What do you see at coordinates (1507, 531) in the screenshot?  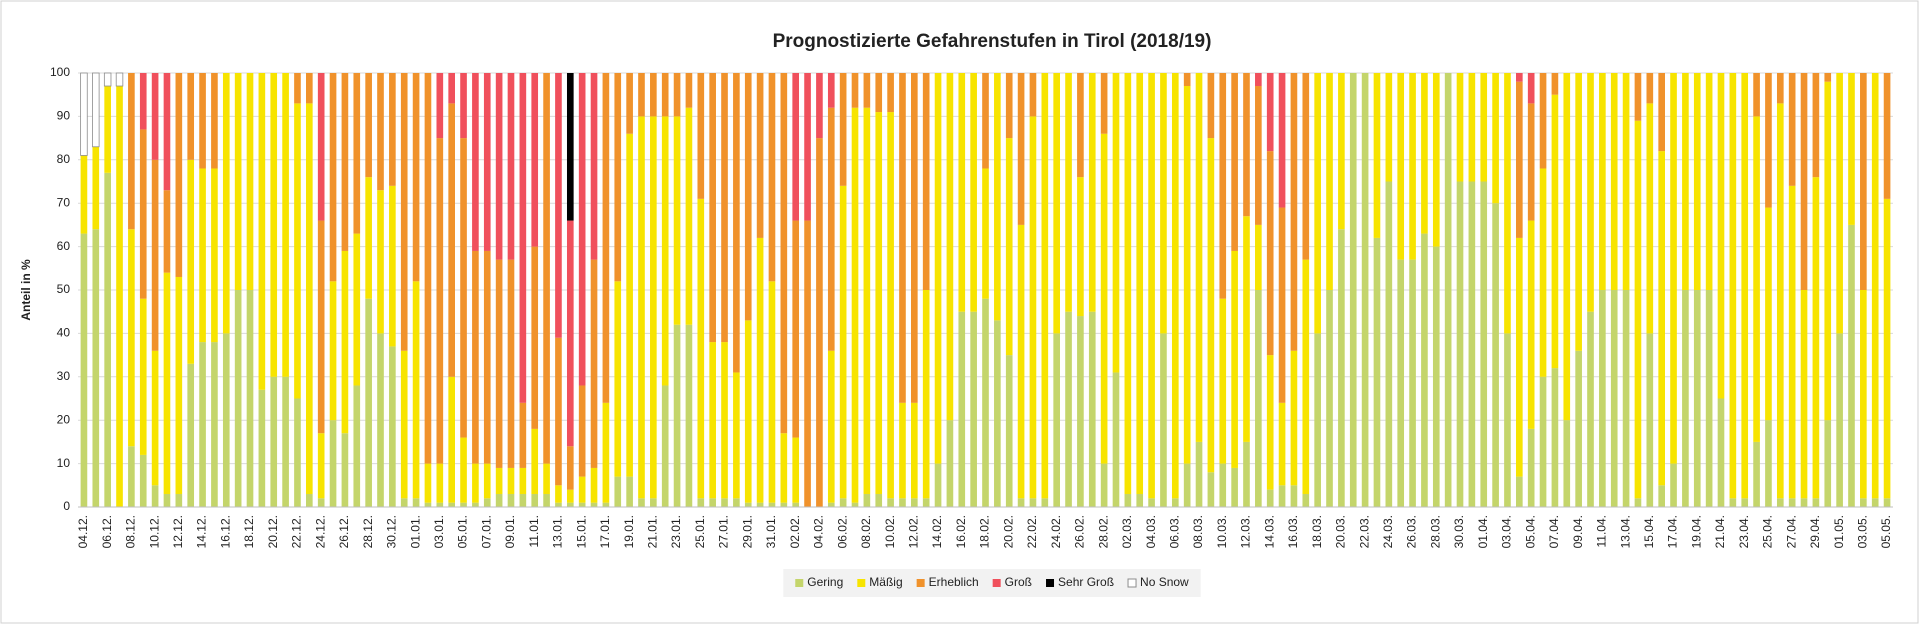 I see `x-tick-label: 03.04.` at bounding box center [1507, 531].